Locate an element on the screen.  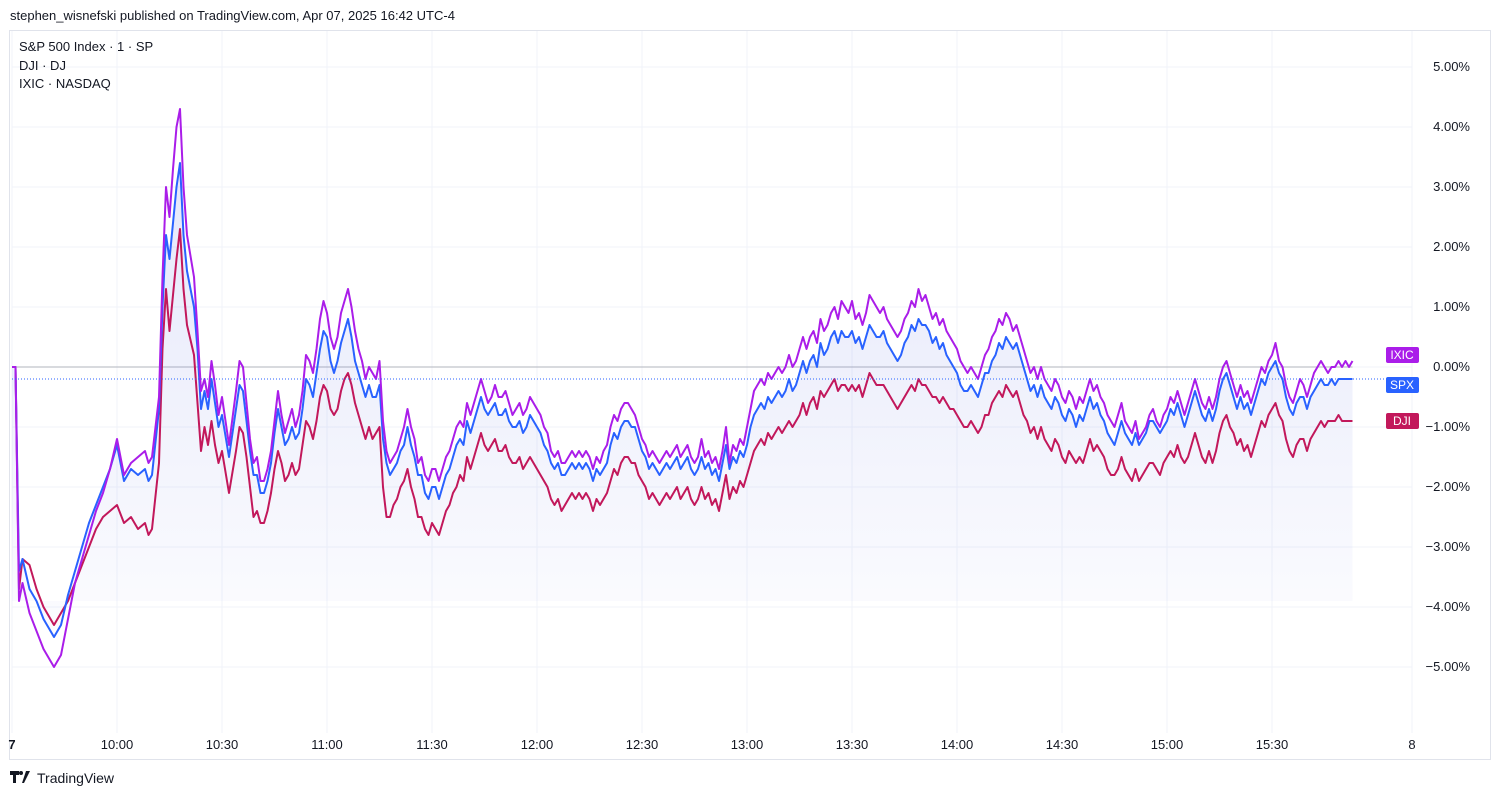
tradingview-logo-text: TradingView is located at coordinates (76, 778).